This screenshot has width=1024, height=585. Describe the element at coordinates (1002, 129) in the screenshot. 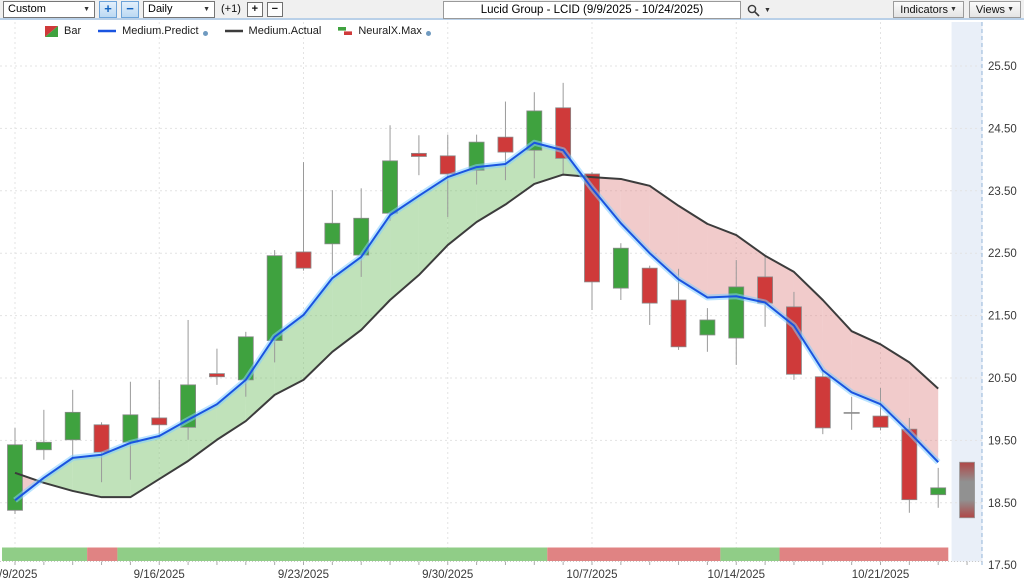

I see `svg-text: 24.50` at that location.